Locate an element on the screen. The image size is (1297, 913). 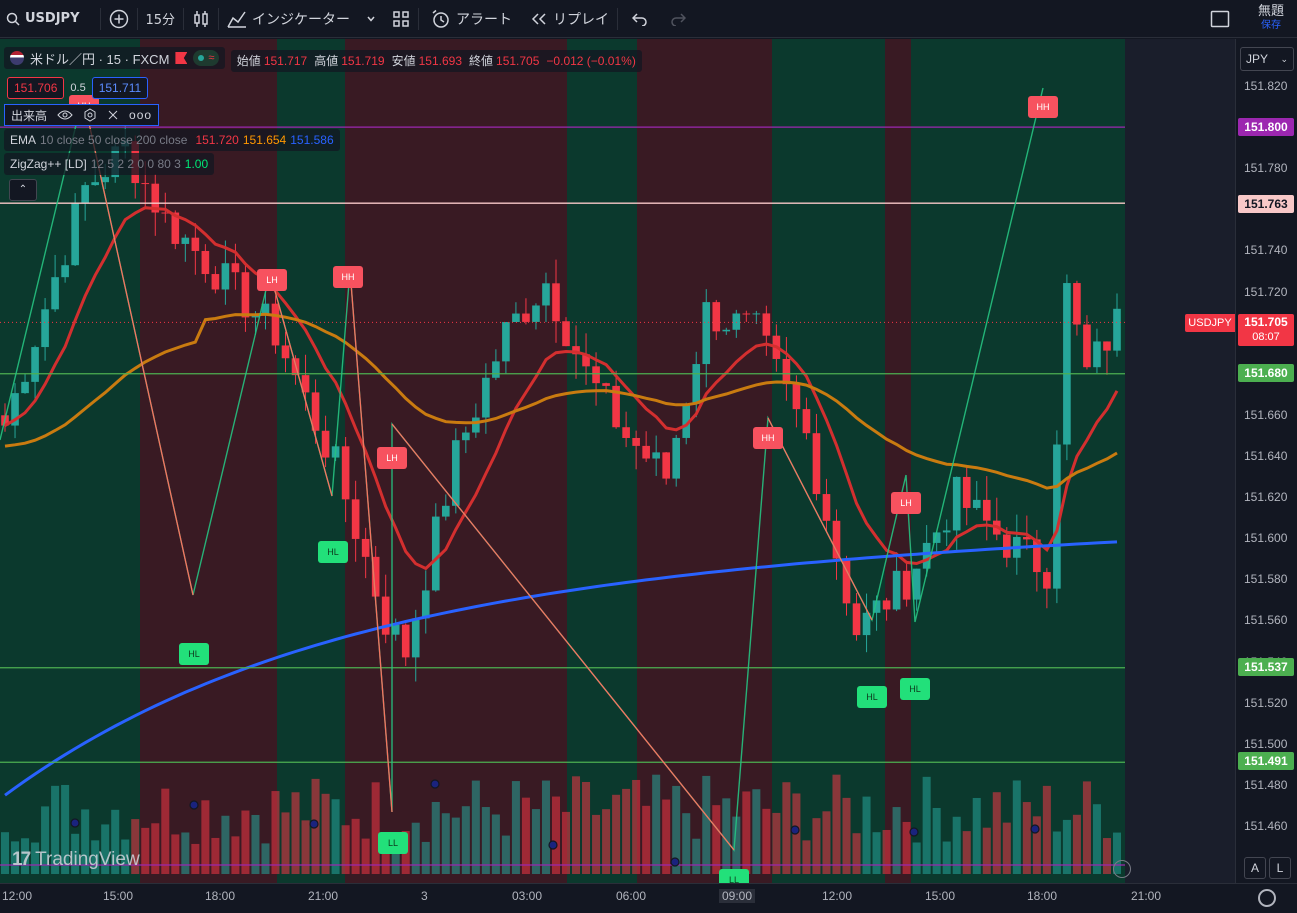
replay-button: リプレイ is located at coordinates (568, 19).